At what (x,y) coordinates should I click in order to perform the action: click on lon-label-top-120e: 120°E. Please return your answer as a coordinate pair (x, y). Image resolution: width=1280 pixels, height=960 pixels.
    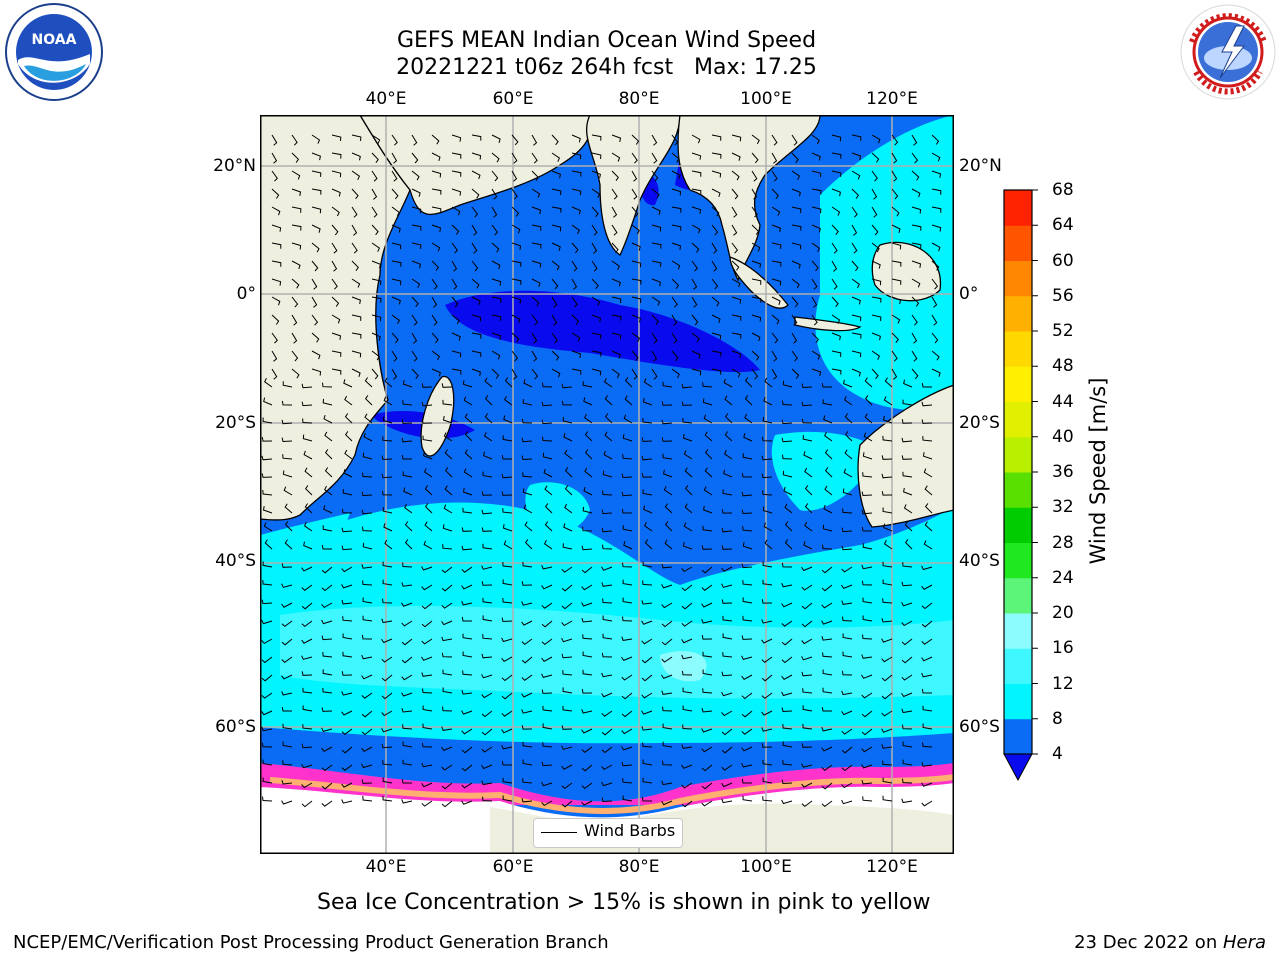
    Looking at the image, I should click on (892, 99).